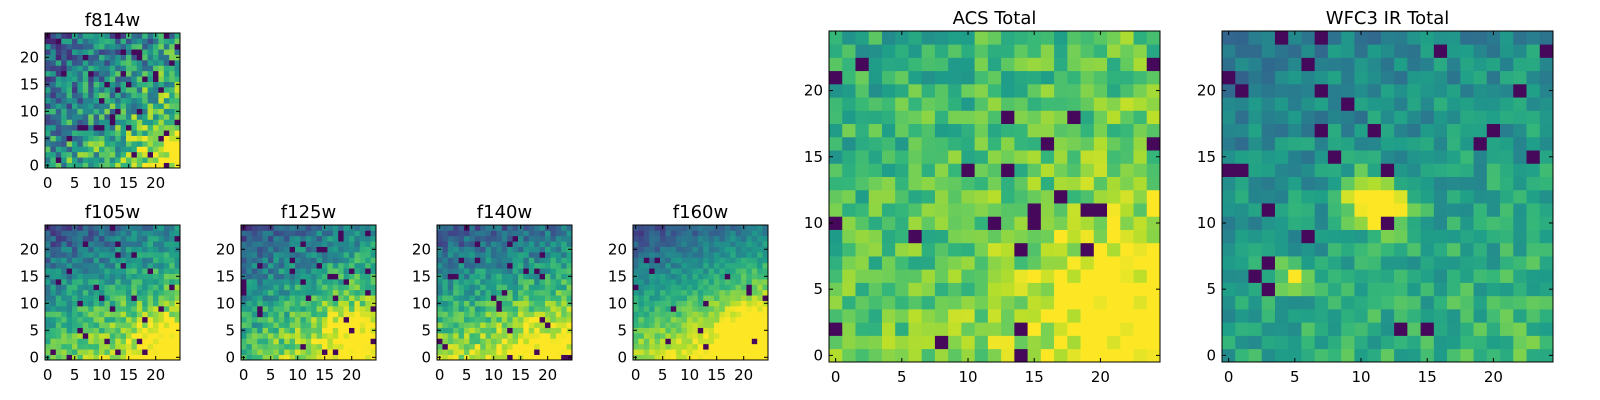 Image resolution: width=1600 pixels, height=400 pixels. I want to click on x-tick-label: 20, so click(1100, 377).